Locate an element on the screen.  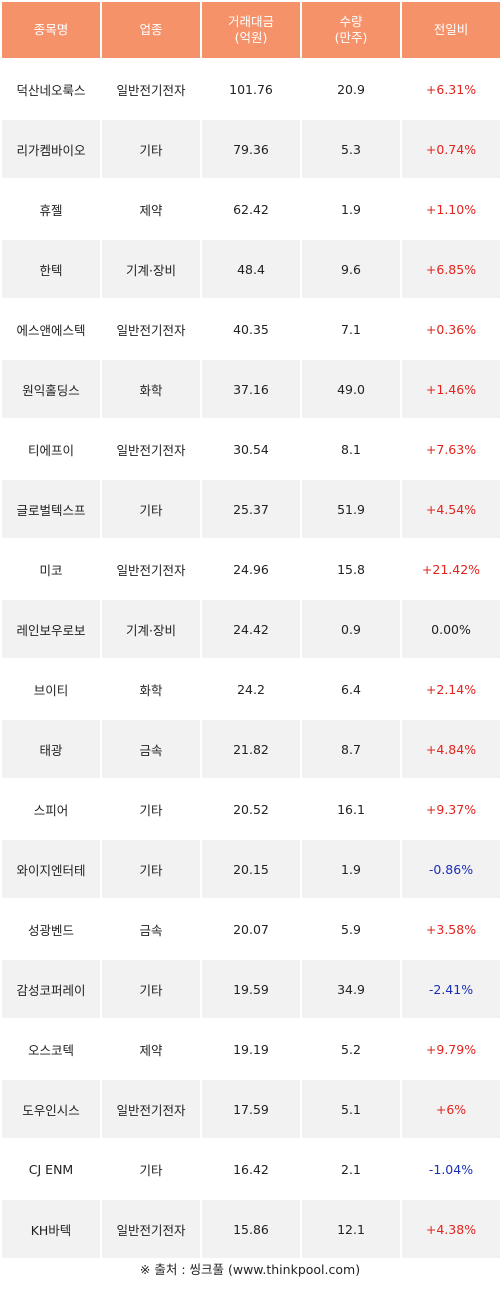
cell-name: 태광 is located at coordinates (51, 749).